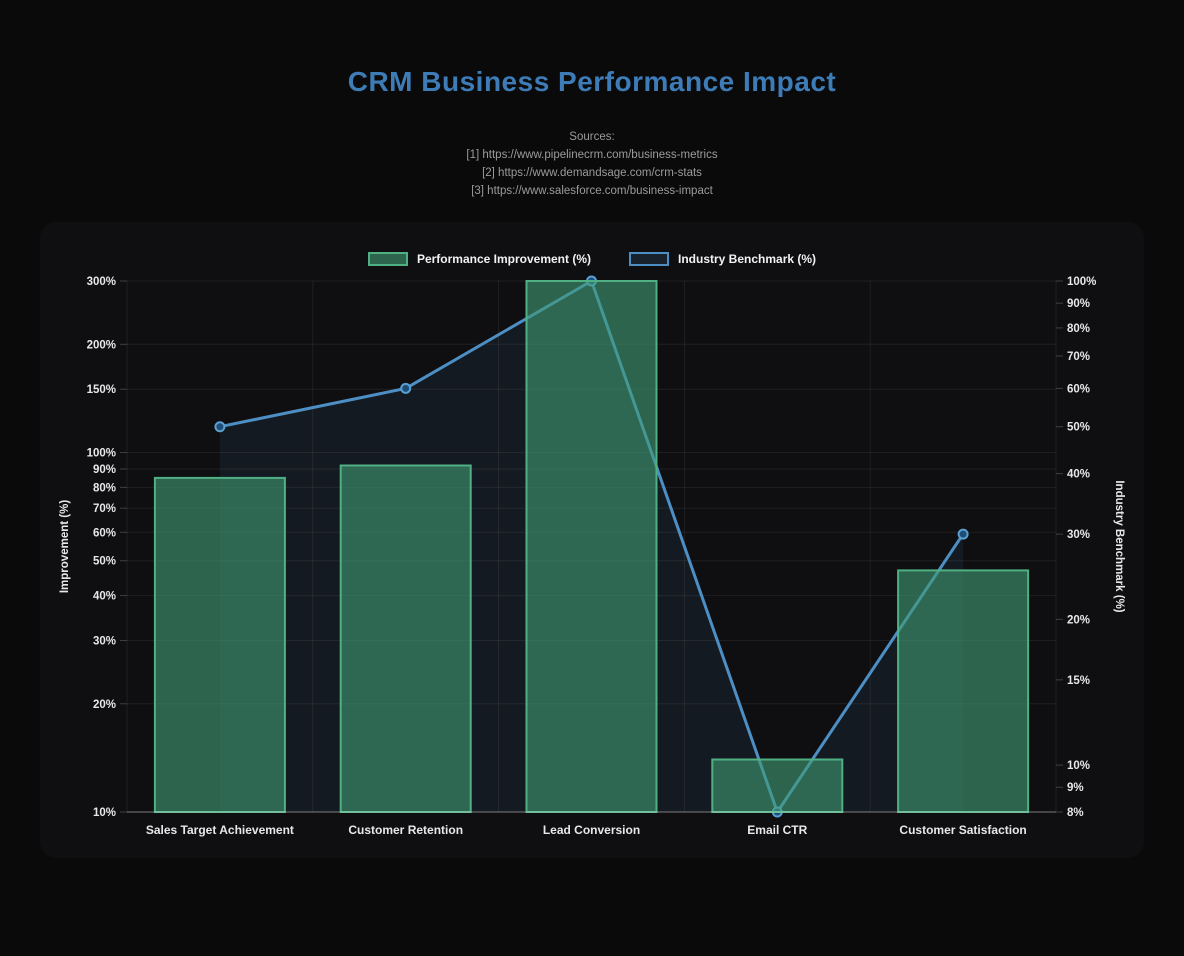 Image resolution: width=1184 pixels, height=956 pixels. What do you see at coordinates (101, 282) in the screenshot?
I see `left-axis-tick-300: 300%` at bounding box center [101, 282].